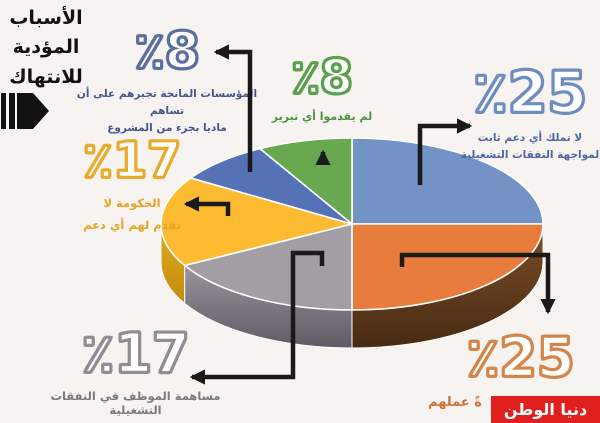 The width and height of the screenshot is (600, 423). What do you see at coordinates (46, 18) in the screenshot?
I see `title-line-1: الأسباب` at bounding box center [46, 18].